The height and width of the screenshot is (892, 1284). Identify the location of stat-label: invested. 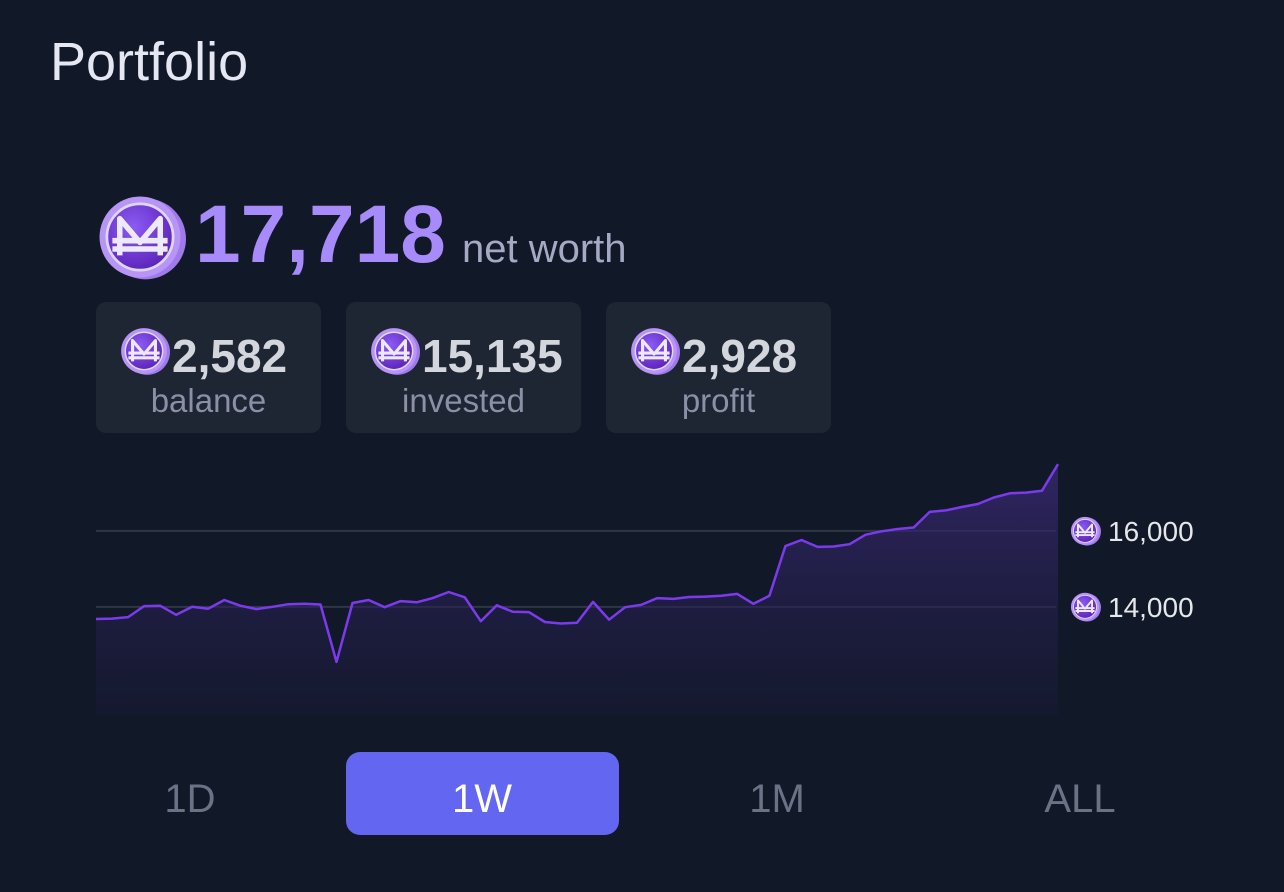
(463, 400).